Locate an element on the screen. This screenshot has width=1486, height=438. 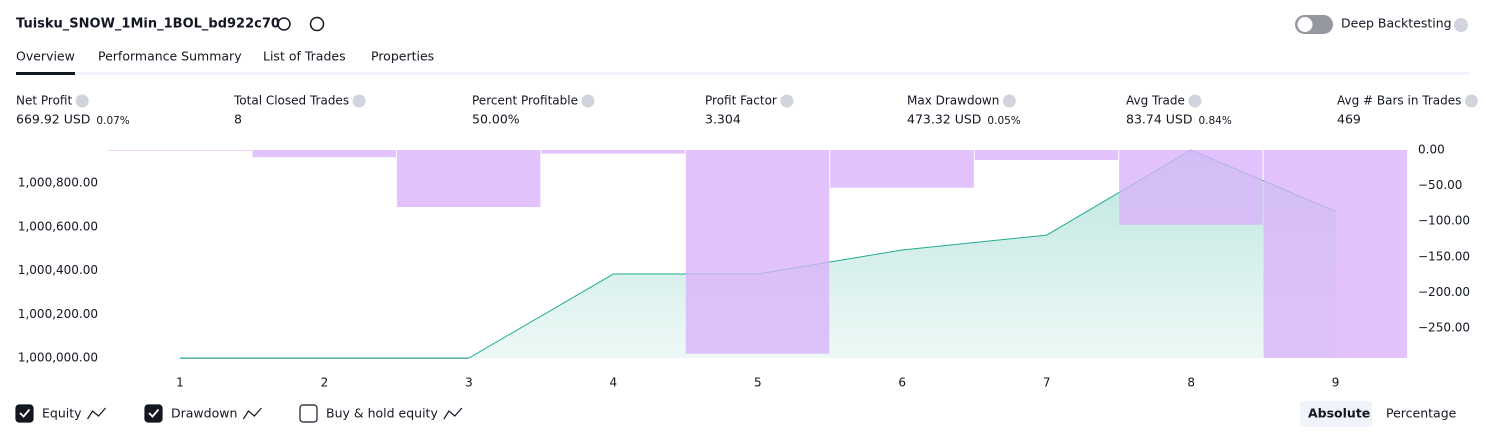
y-tick-label: 1,000,400.00 is located at coordinates (58, 270).